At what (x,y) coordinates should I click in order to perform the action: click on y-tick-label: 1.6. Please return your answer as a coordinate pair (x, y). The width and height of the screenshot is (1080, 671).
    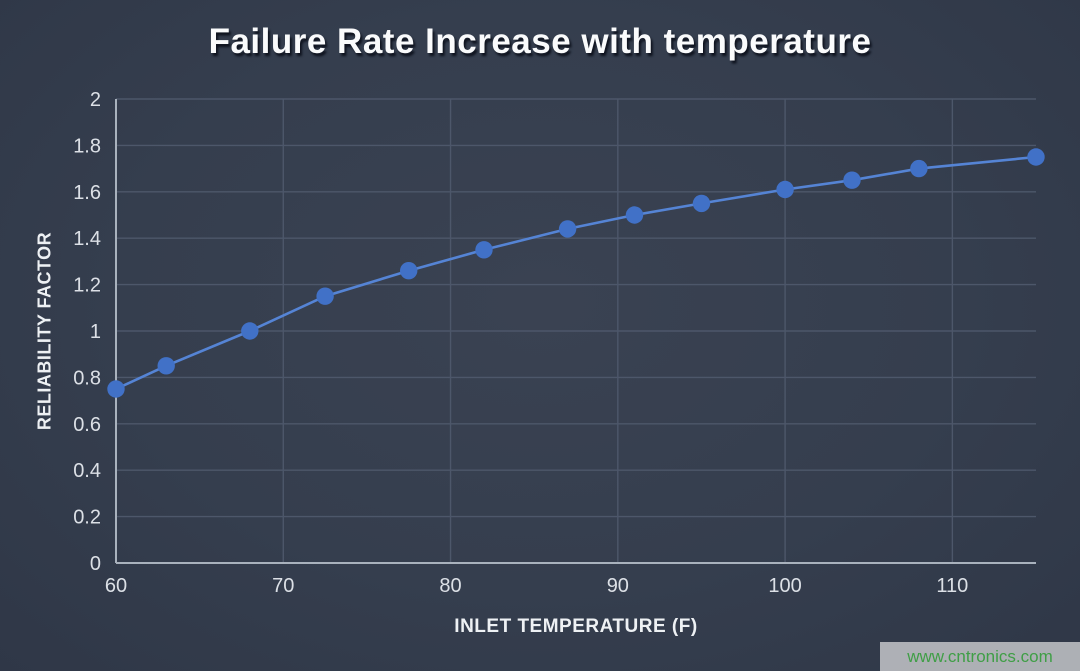
    Looking at the image, I should click on (87, 193).